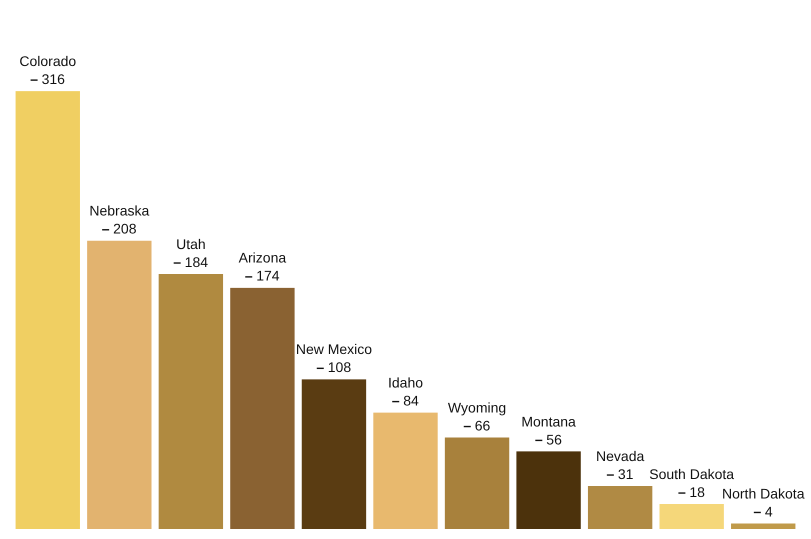  Describe the element at coordinates (334, 349) in the screenshot. I see `x-tick-label: New Mexico` at that location.